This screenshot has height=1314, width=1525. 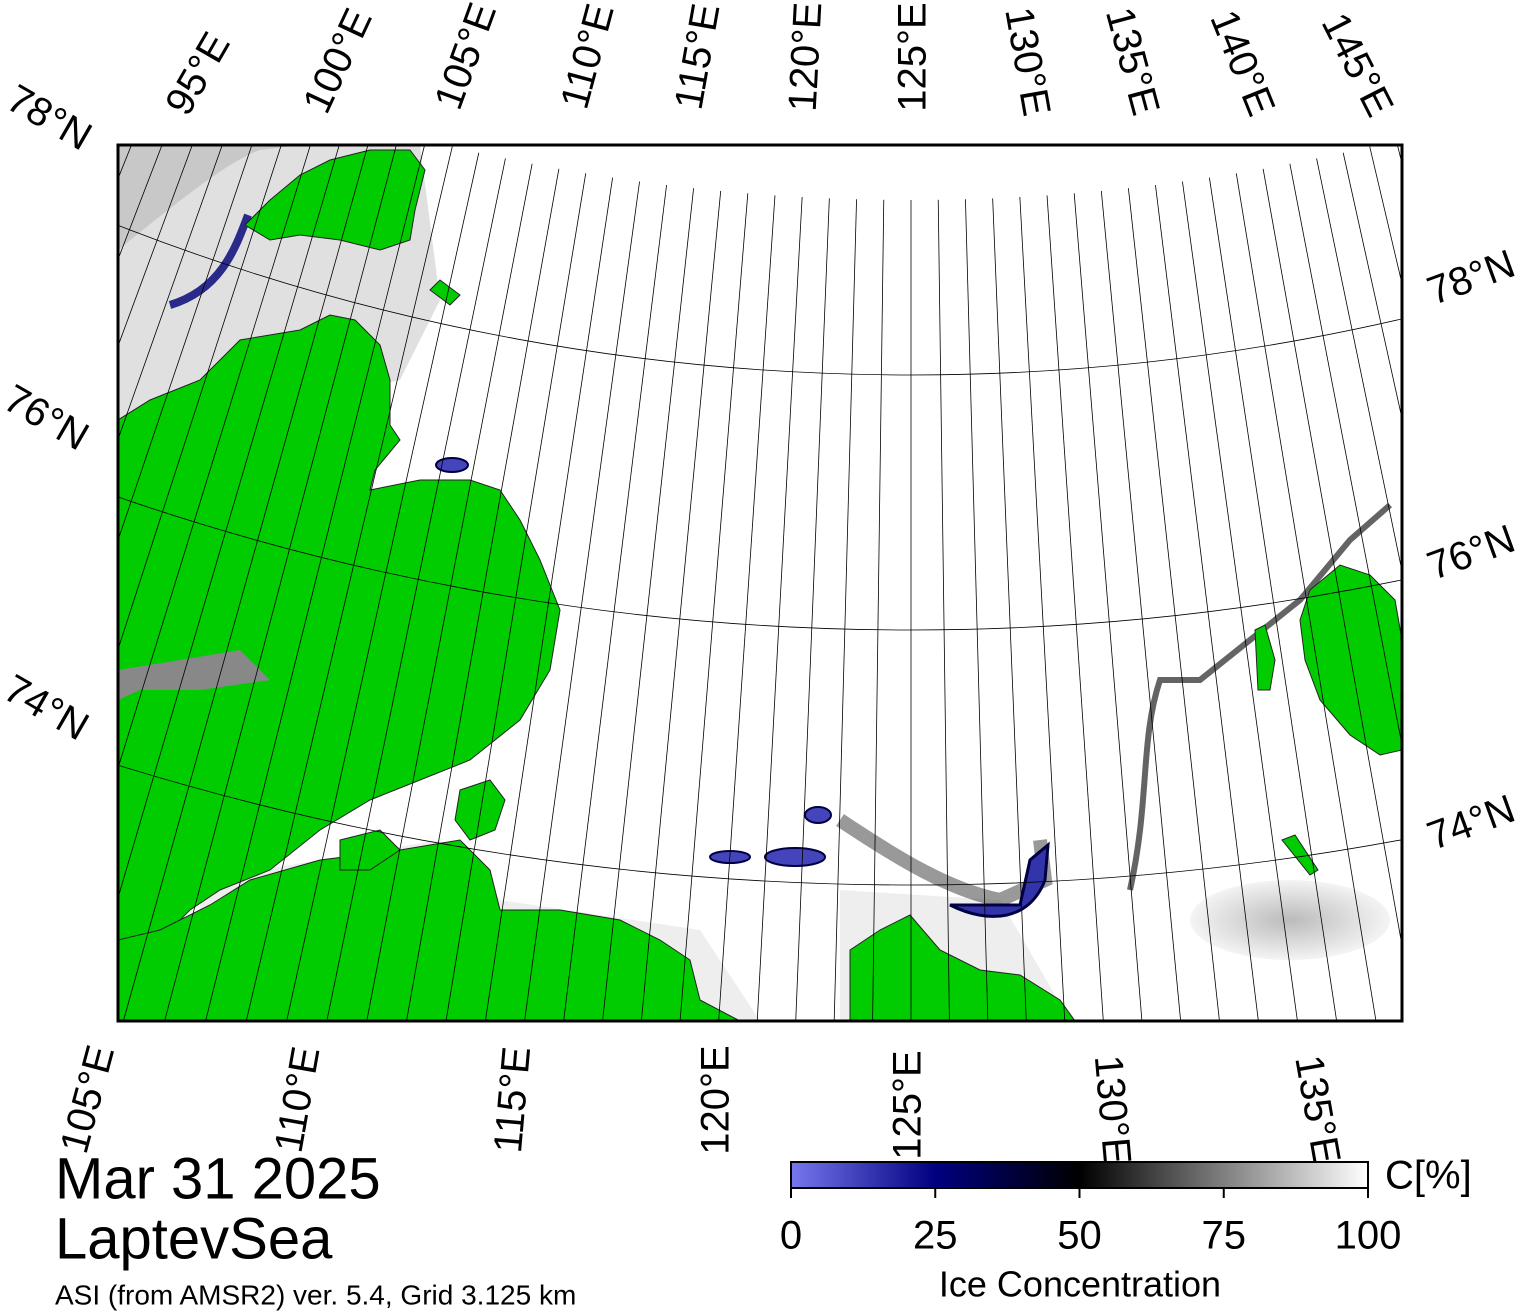 What do you see at coordinates (1224, 1236) in the screenshot?
I see `colorbar-tick-label: 75` at bounding box center [1224, 1236].